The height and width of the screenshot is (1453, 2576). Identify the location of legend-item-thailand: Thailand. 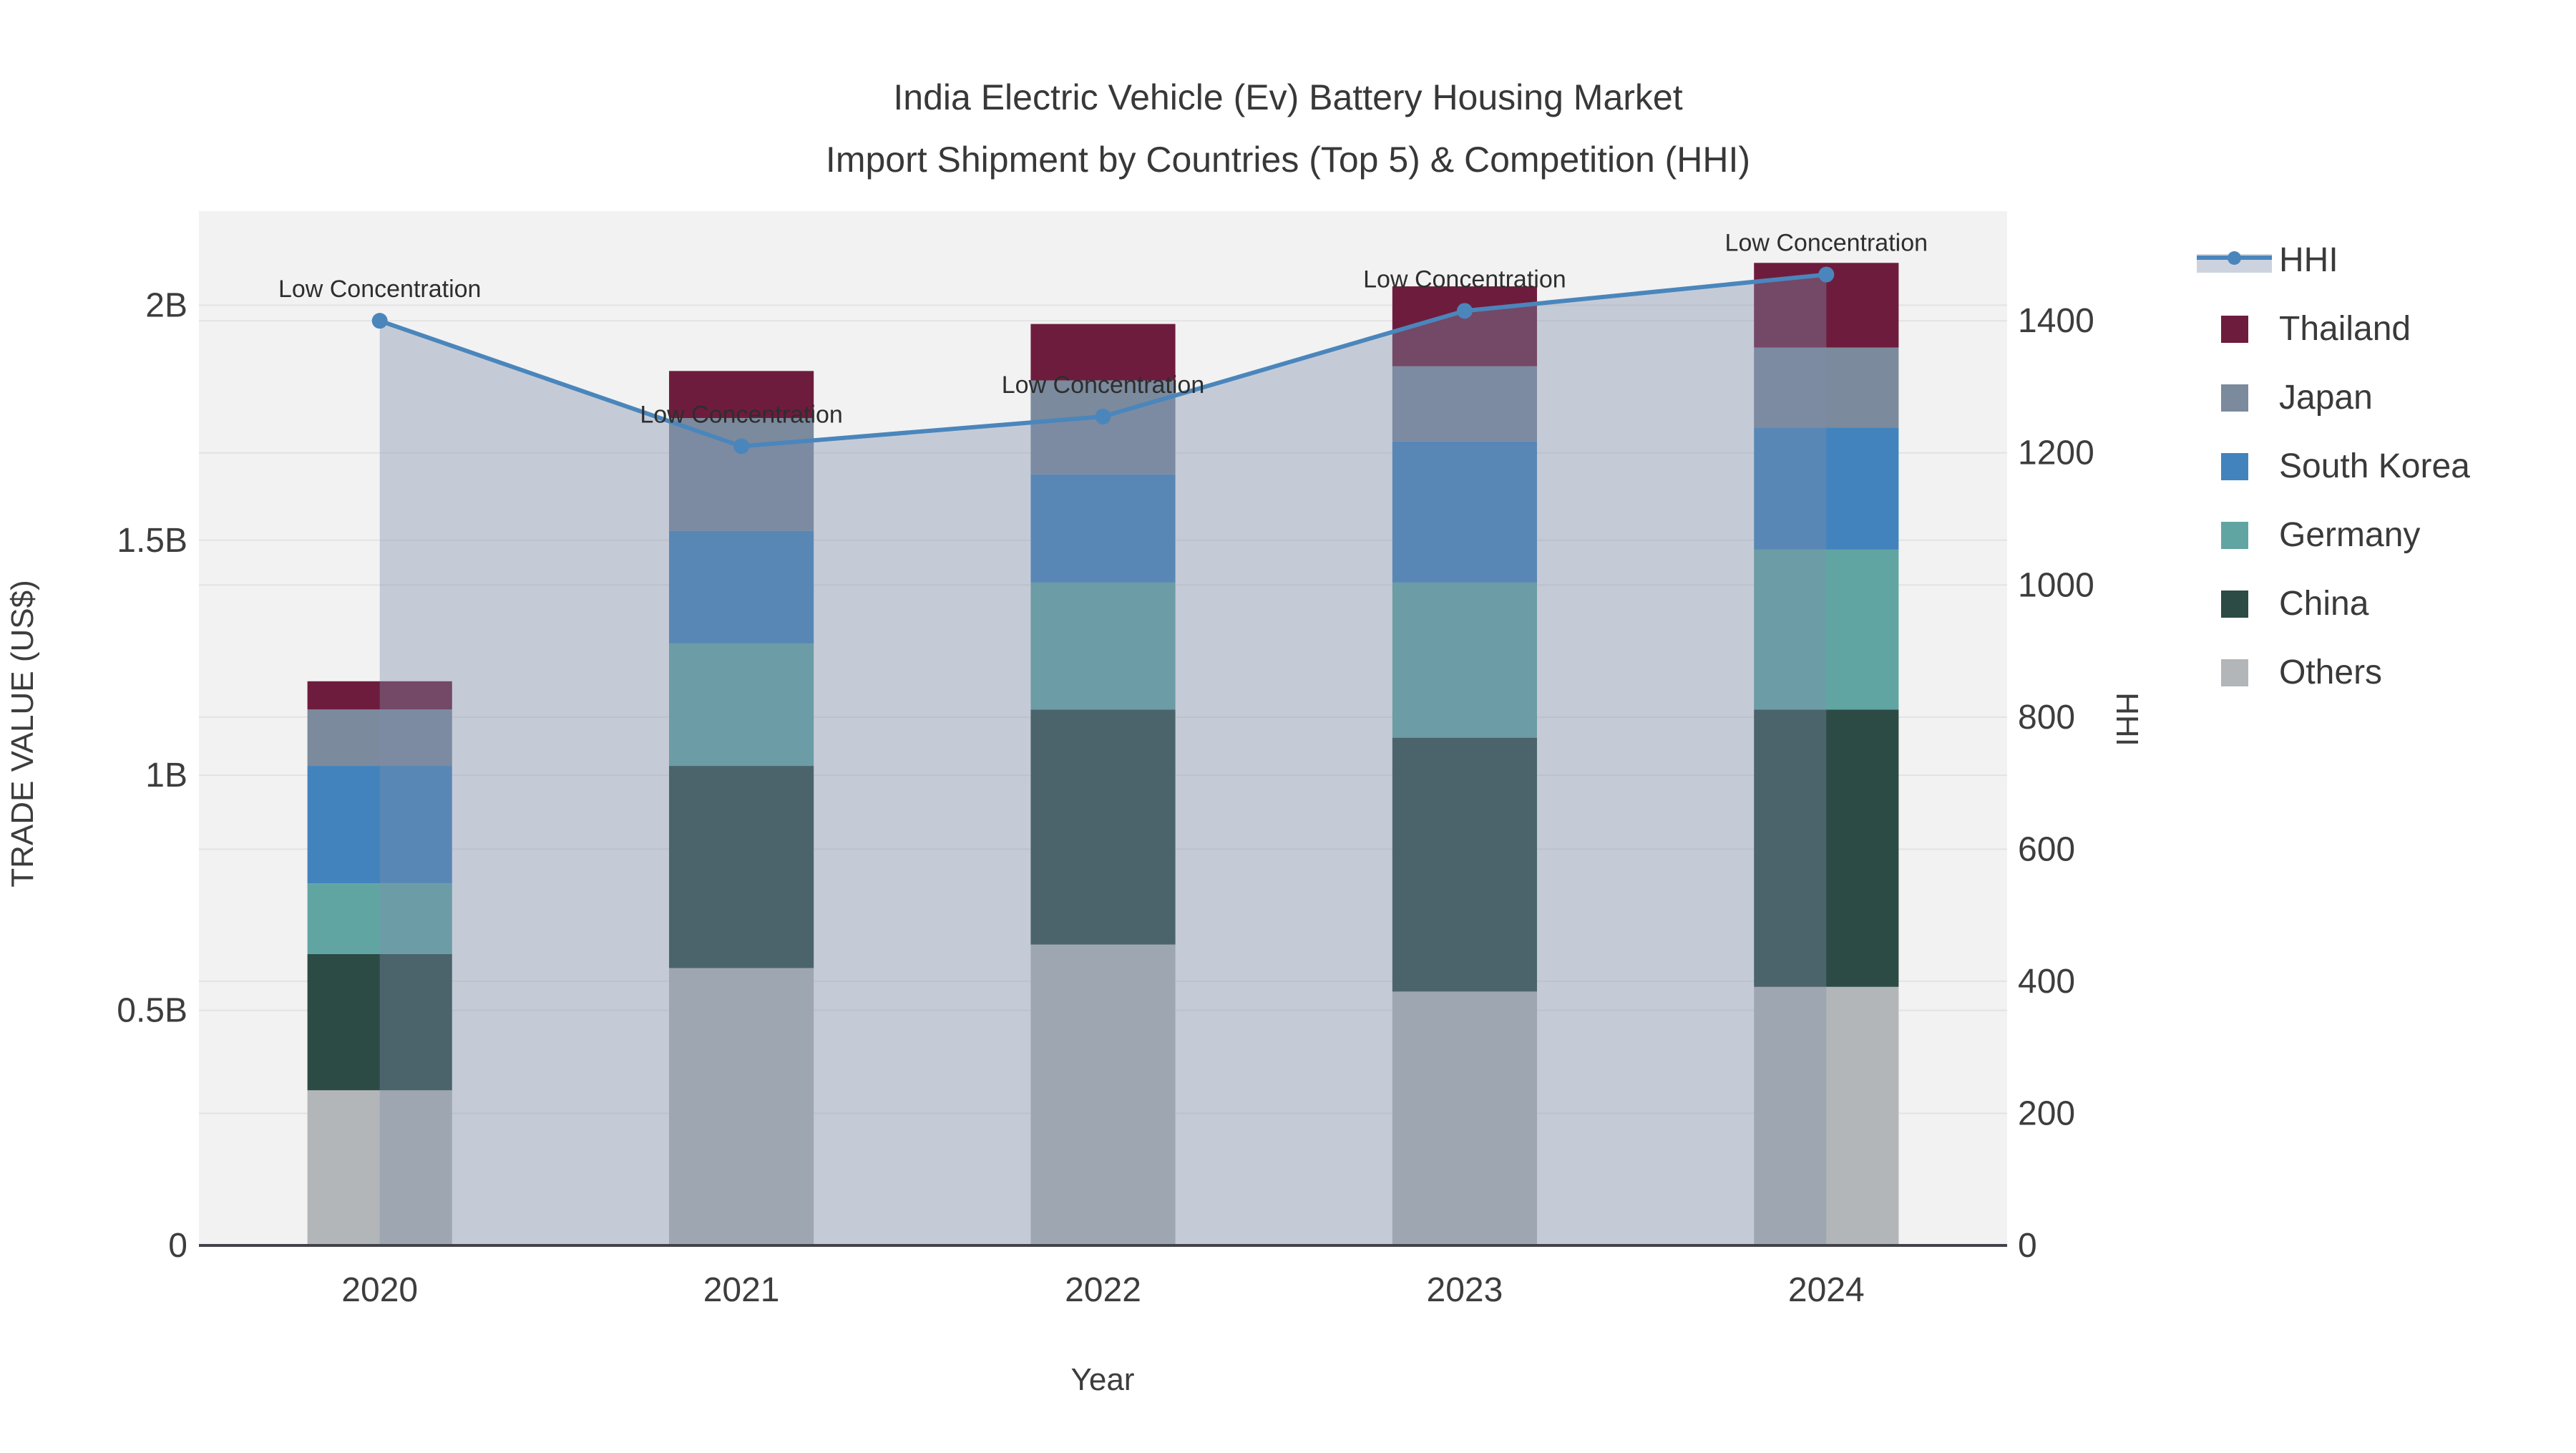
(2333, 329).